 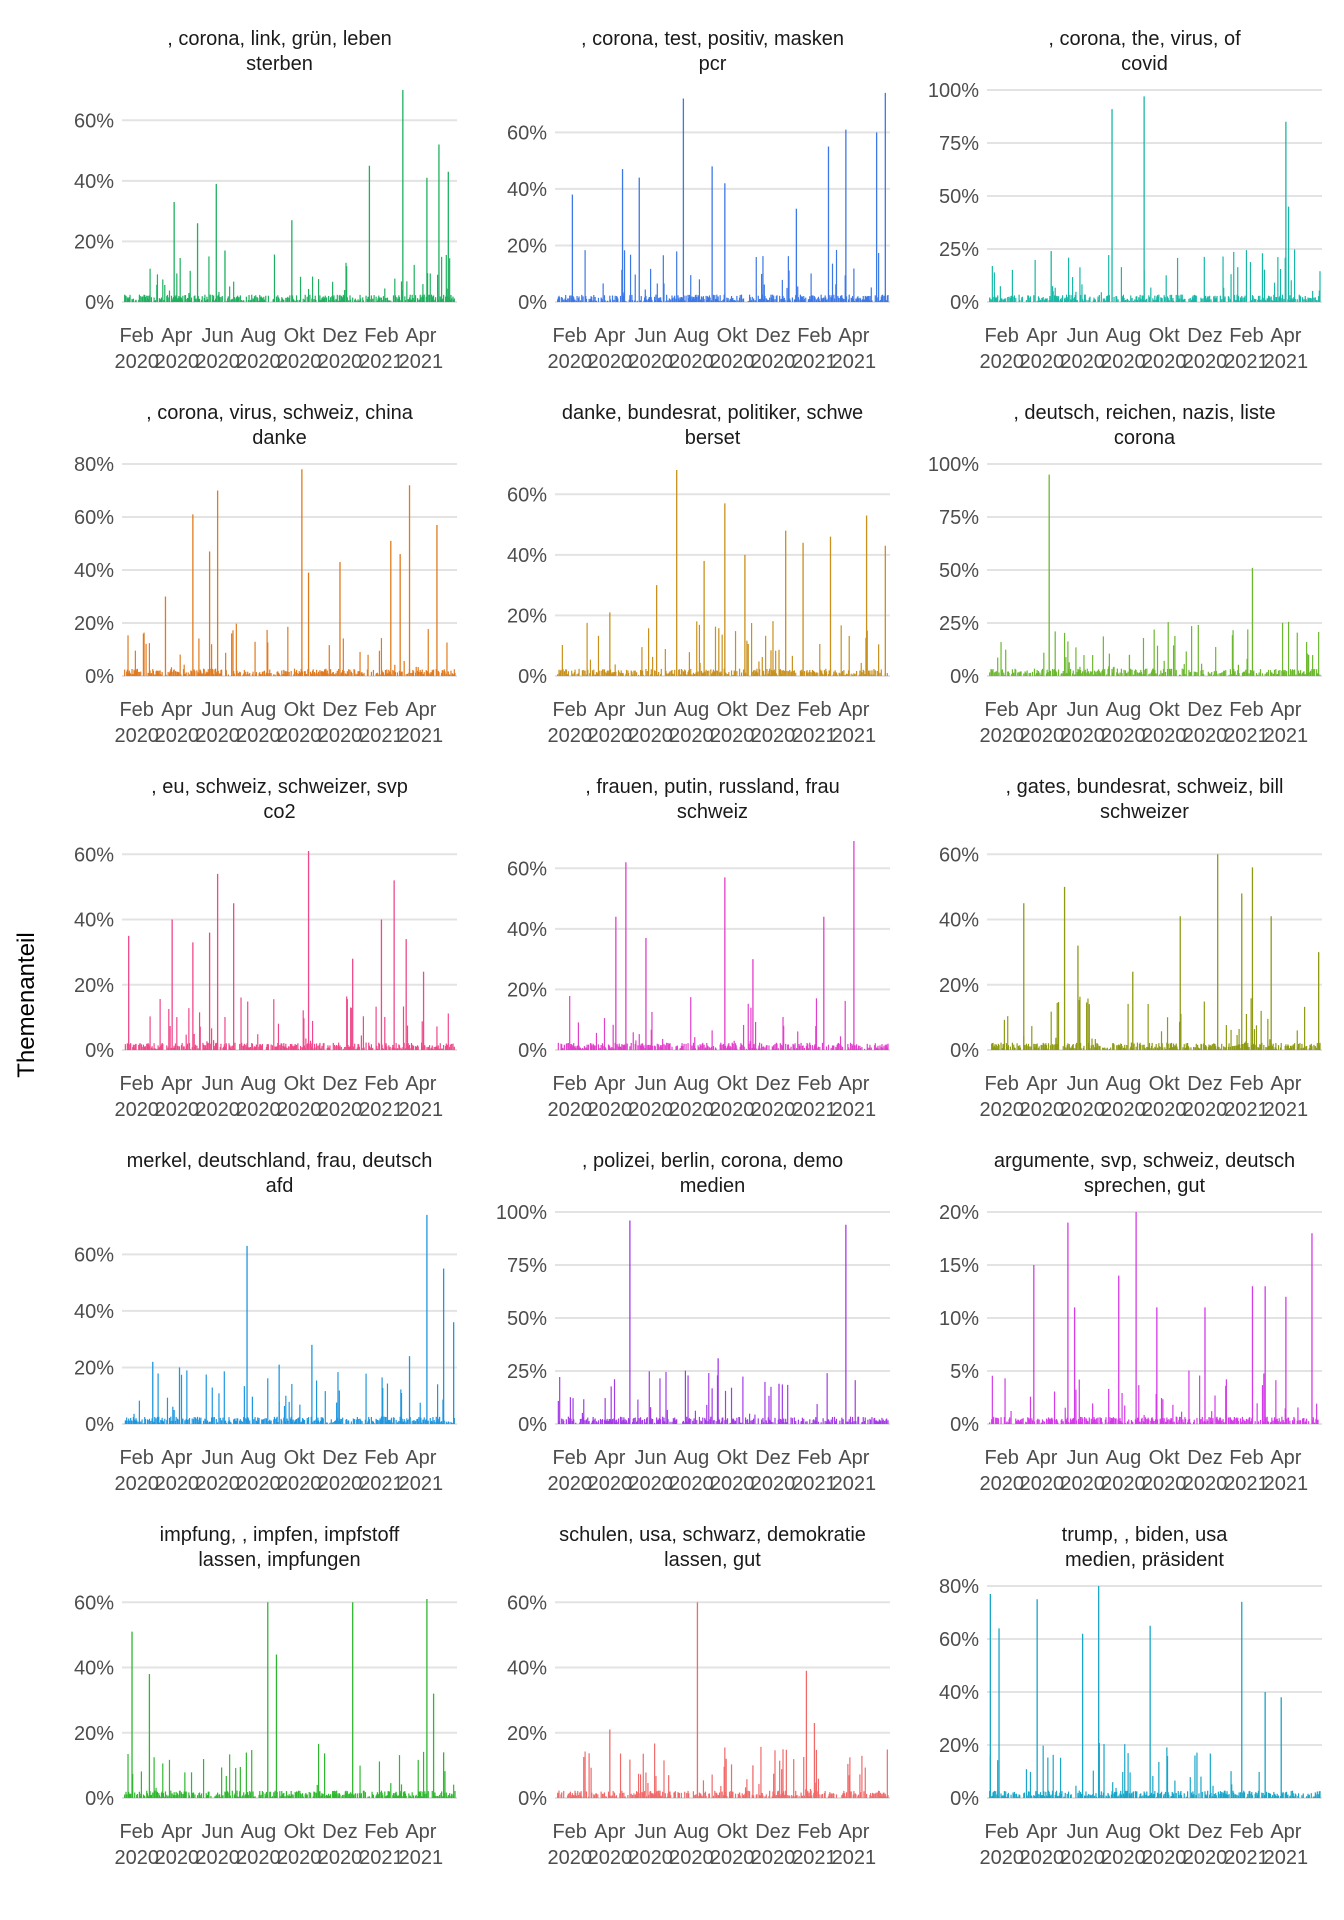 What do you see at coordinates (733, 1458) in the screenshot?
I see `x-tick-month: Okt` at bounding box center [733, 1458].